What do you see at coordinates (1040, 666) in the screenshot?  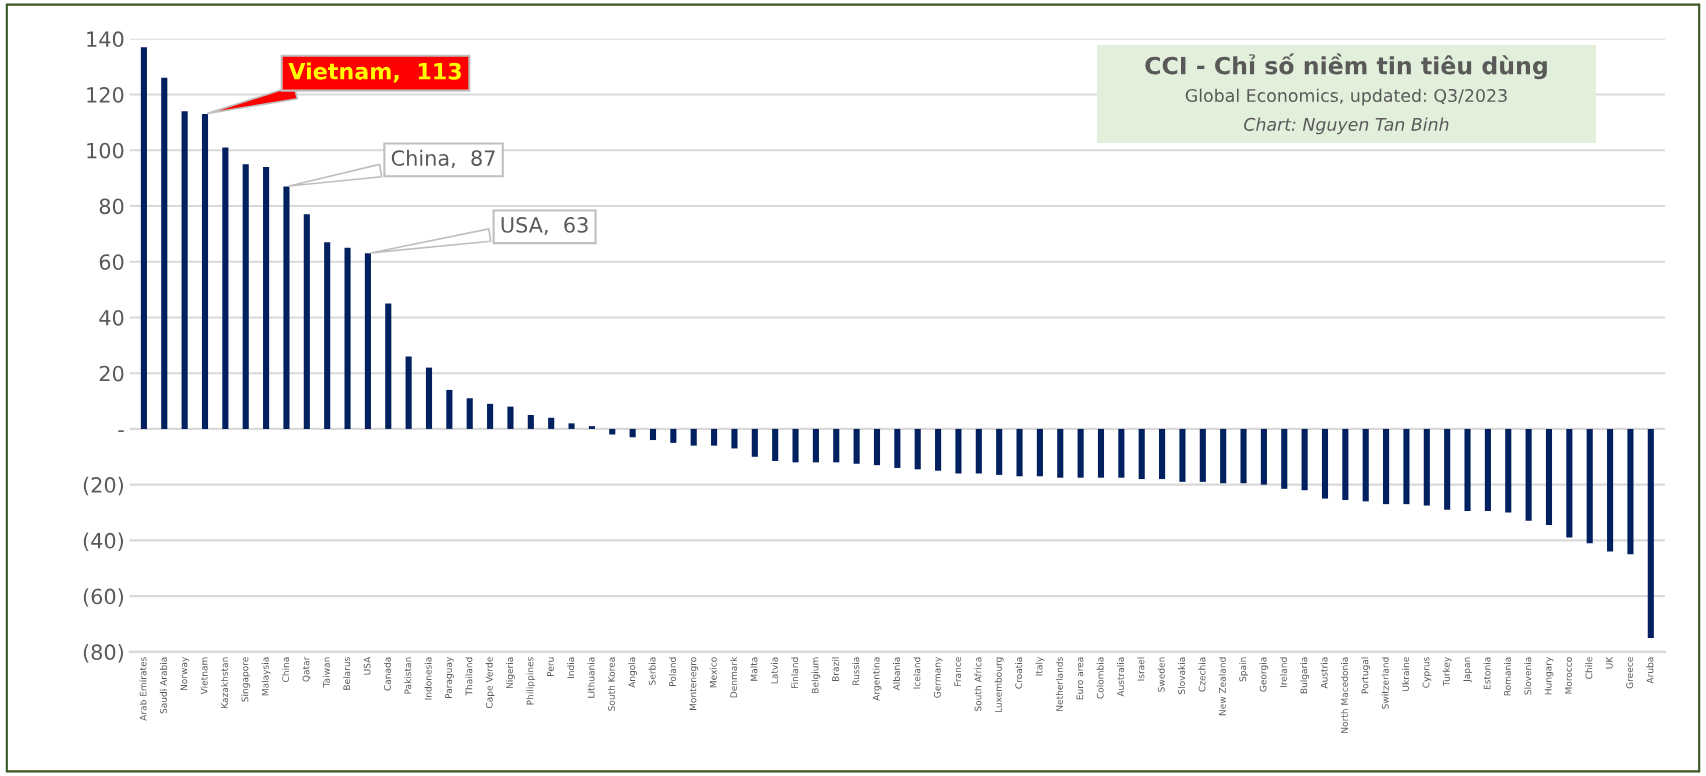 I see `x-tick-label: Italy` at bounding box center [1040, 666].